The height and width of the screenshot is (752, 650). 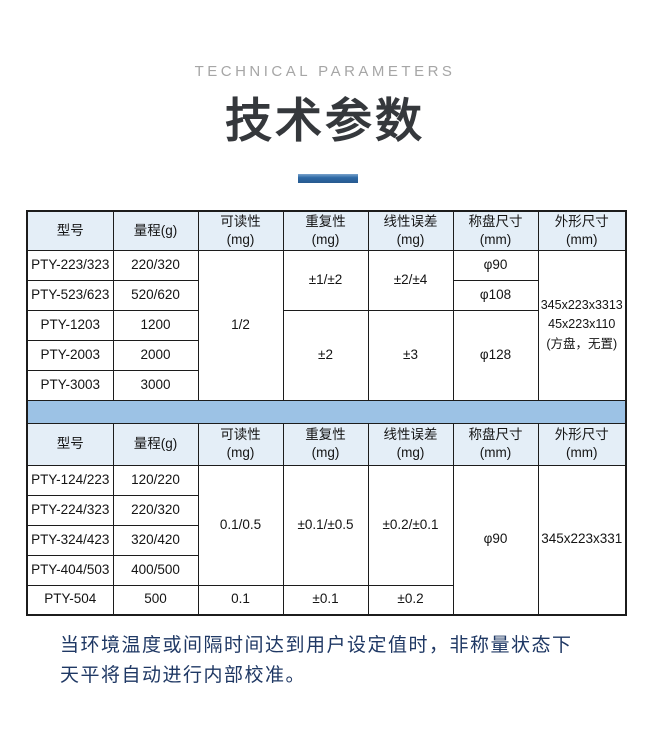 I want to click on table-row: PTY-3003 3000, so click(x=326, y=385).